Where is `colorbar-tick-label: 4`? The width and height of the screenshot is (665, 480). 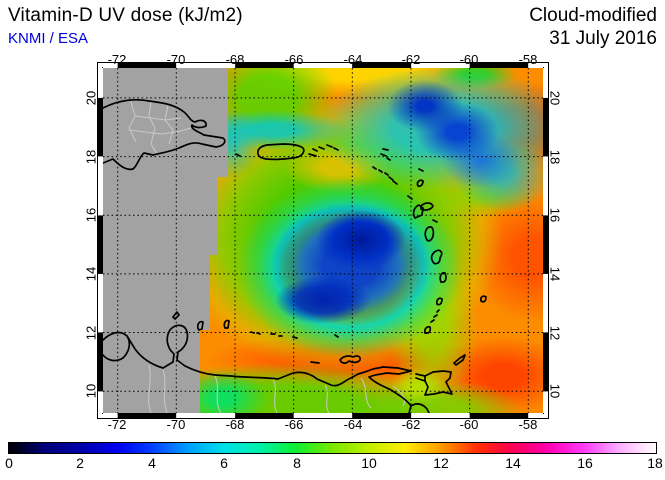 colorbar-tick-label: 4 is located at coordinates (152, 463).